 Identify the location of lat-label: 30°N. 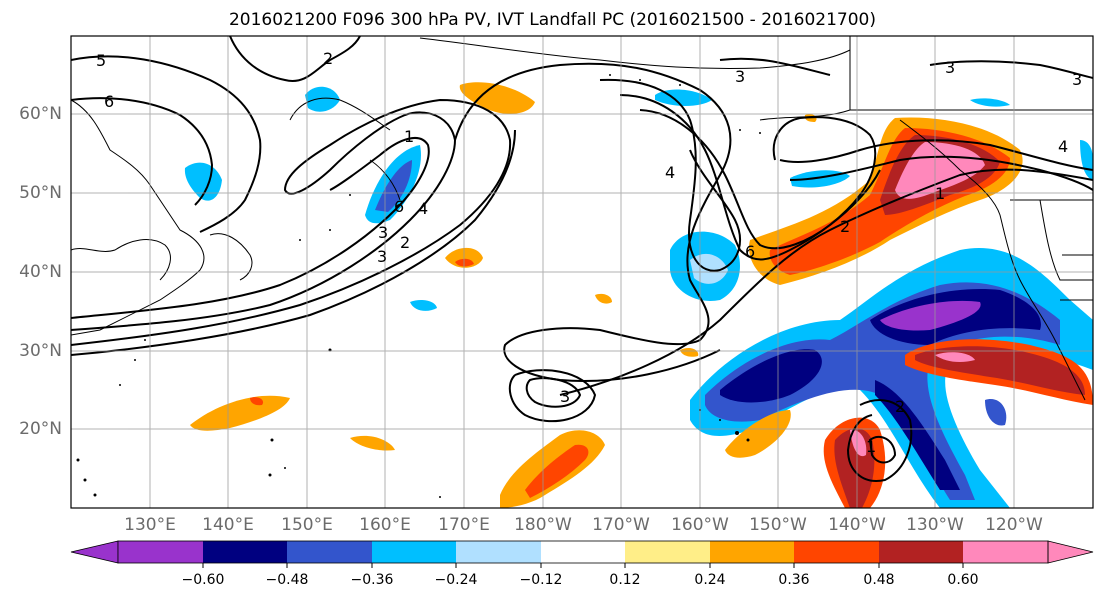
(40, 351).